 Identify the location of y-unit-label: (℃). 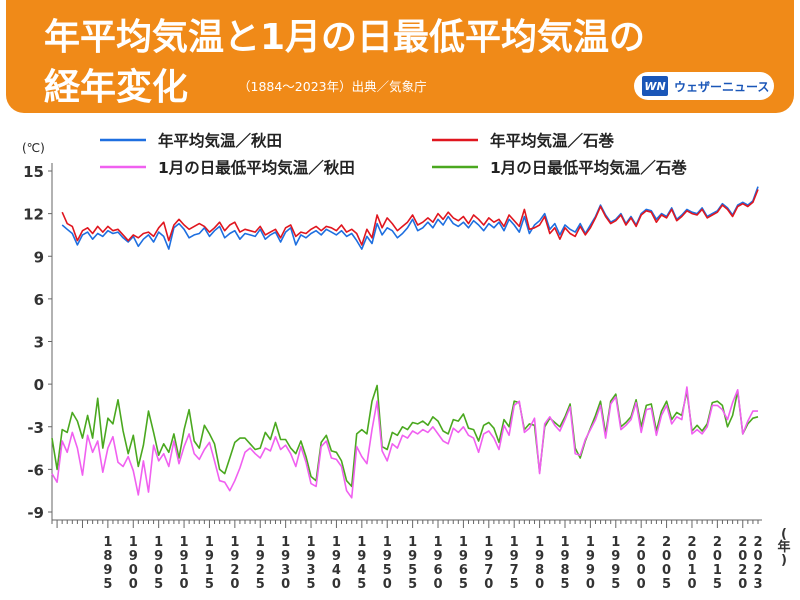
(33, 148).